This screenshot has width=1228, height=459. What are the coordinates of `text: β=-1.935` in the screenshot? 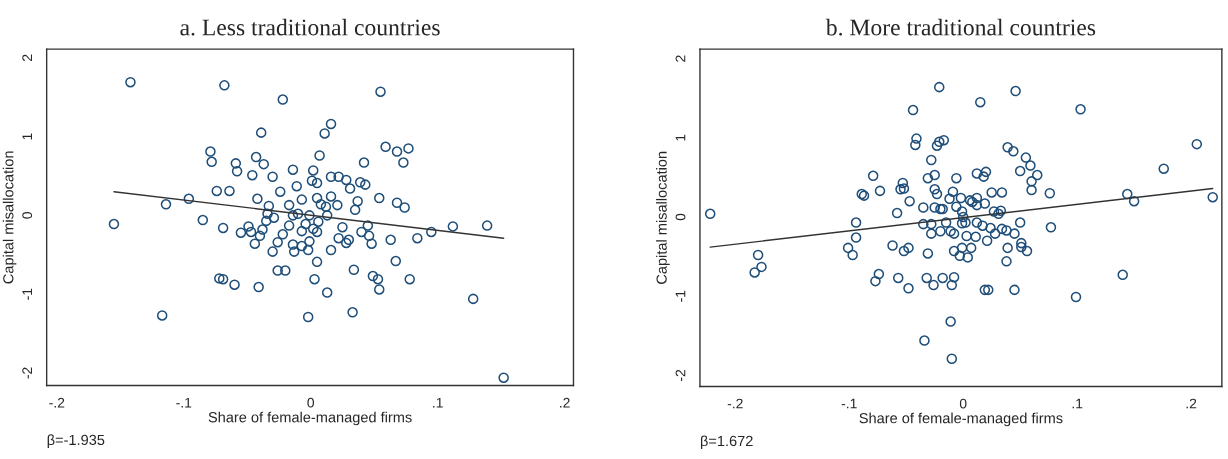 It's located at (76, 441).